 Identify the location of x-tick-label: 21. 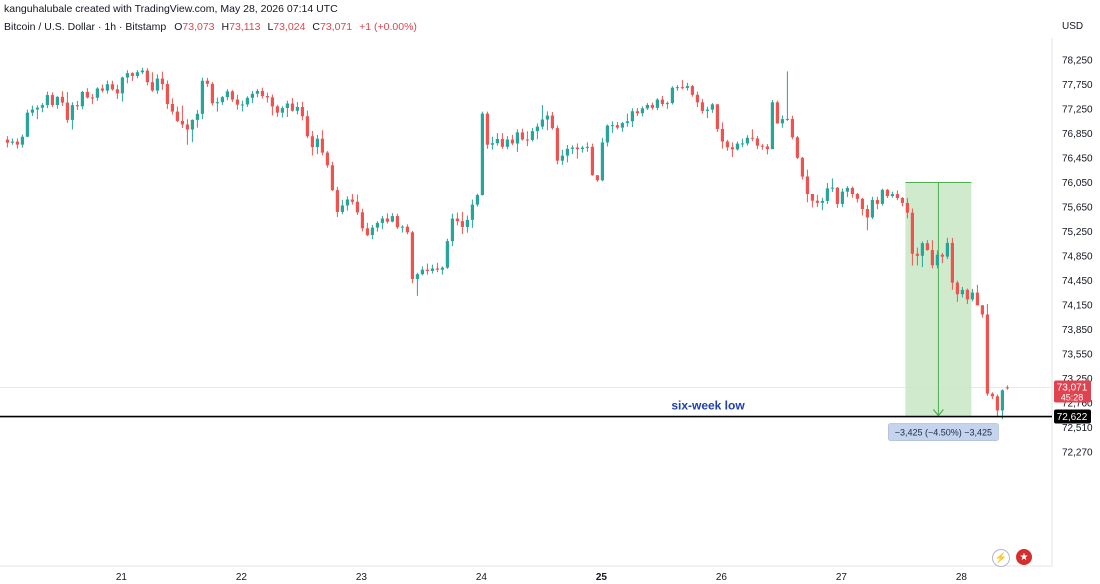
(122, 577).